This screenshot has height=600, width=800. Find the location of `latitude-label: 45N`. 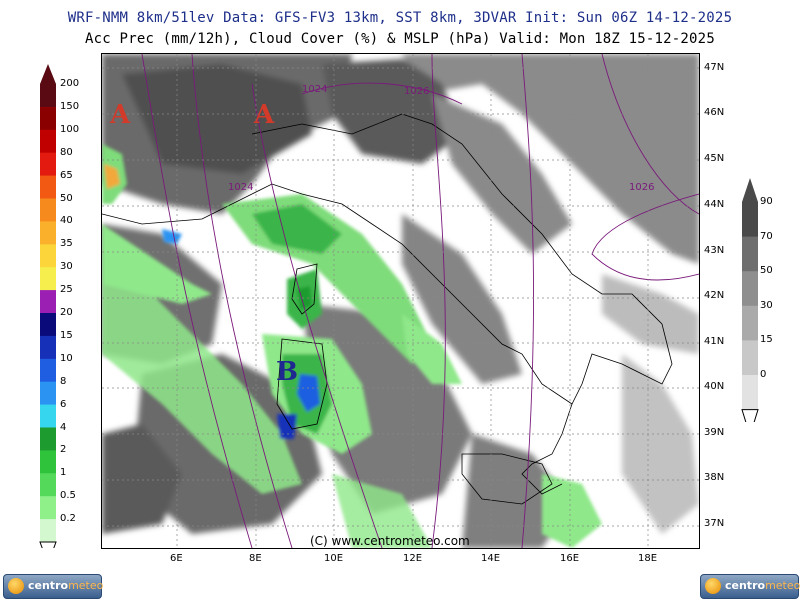

latitude-label: 45N is located at coordinates (714, 158).